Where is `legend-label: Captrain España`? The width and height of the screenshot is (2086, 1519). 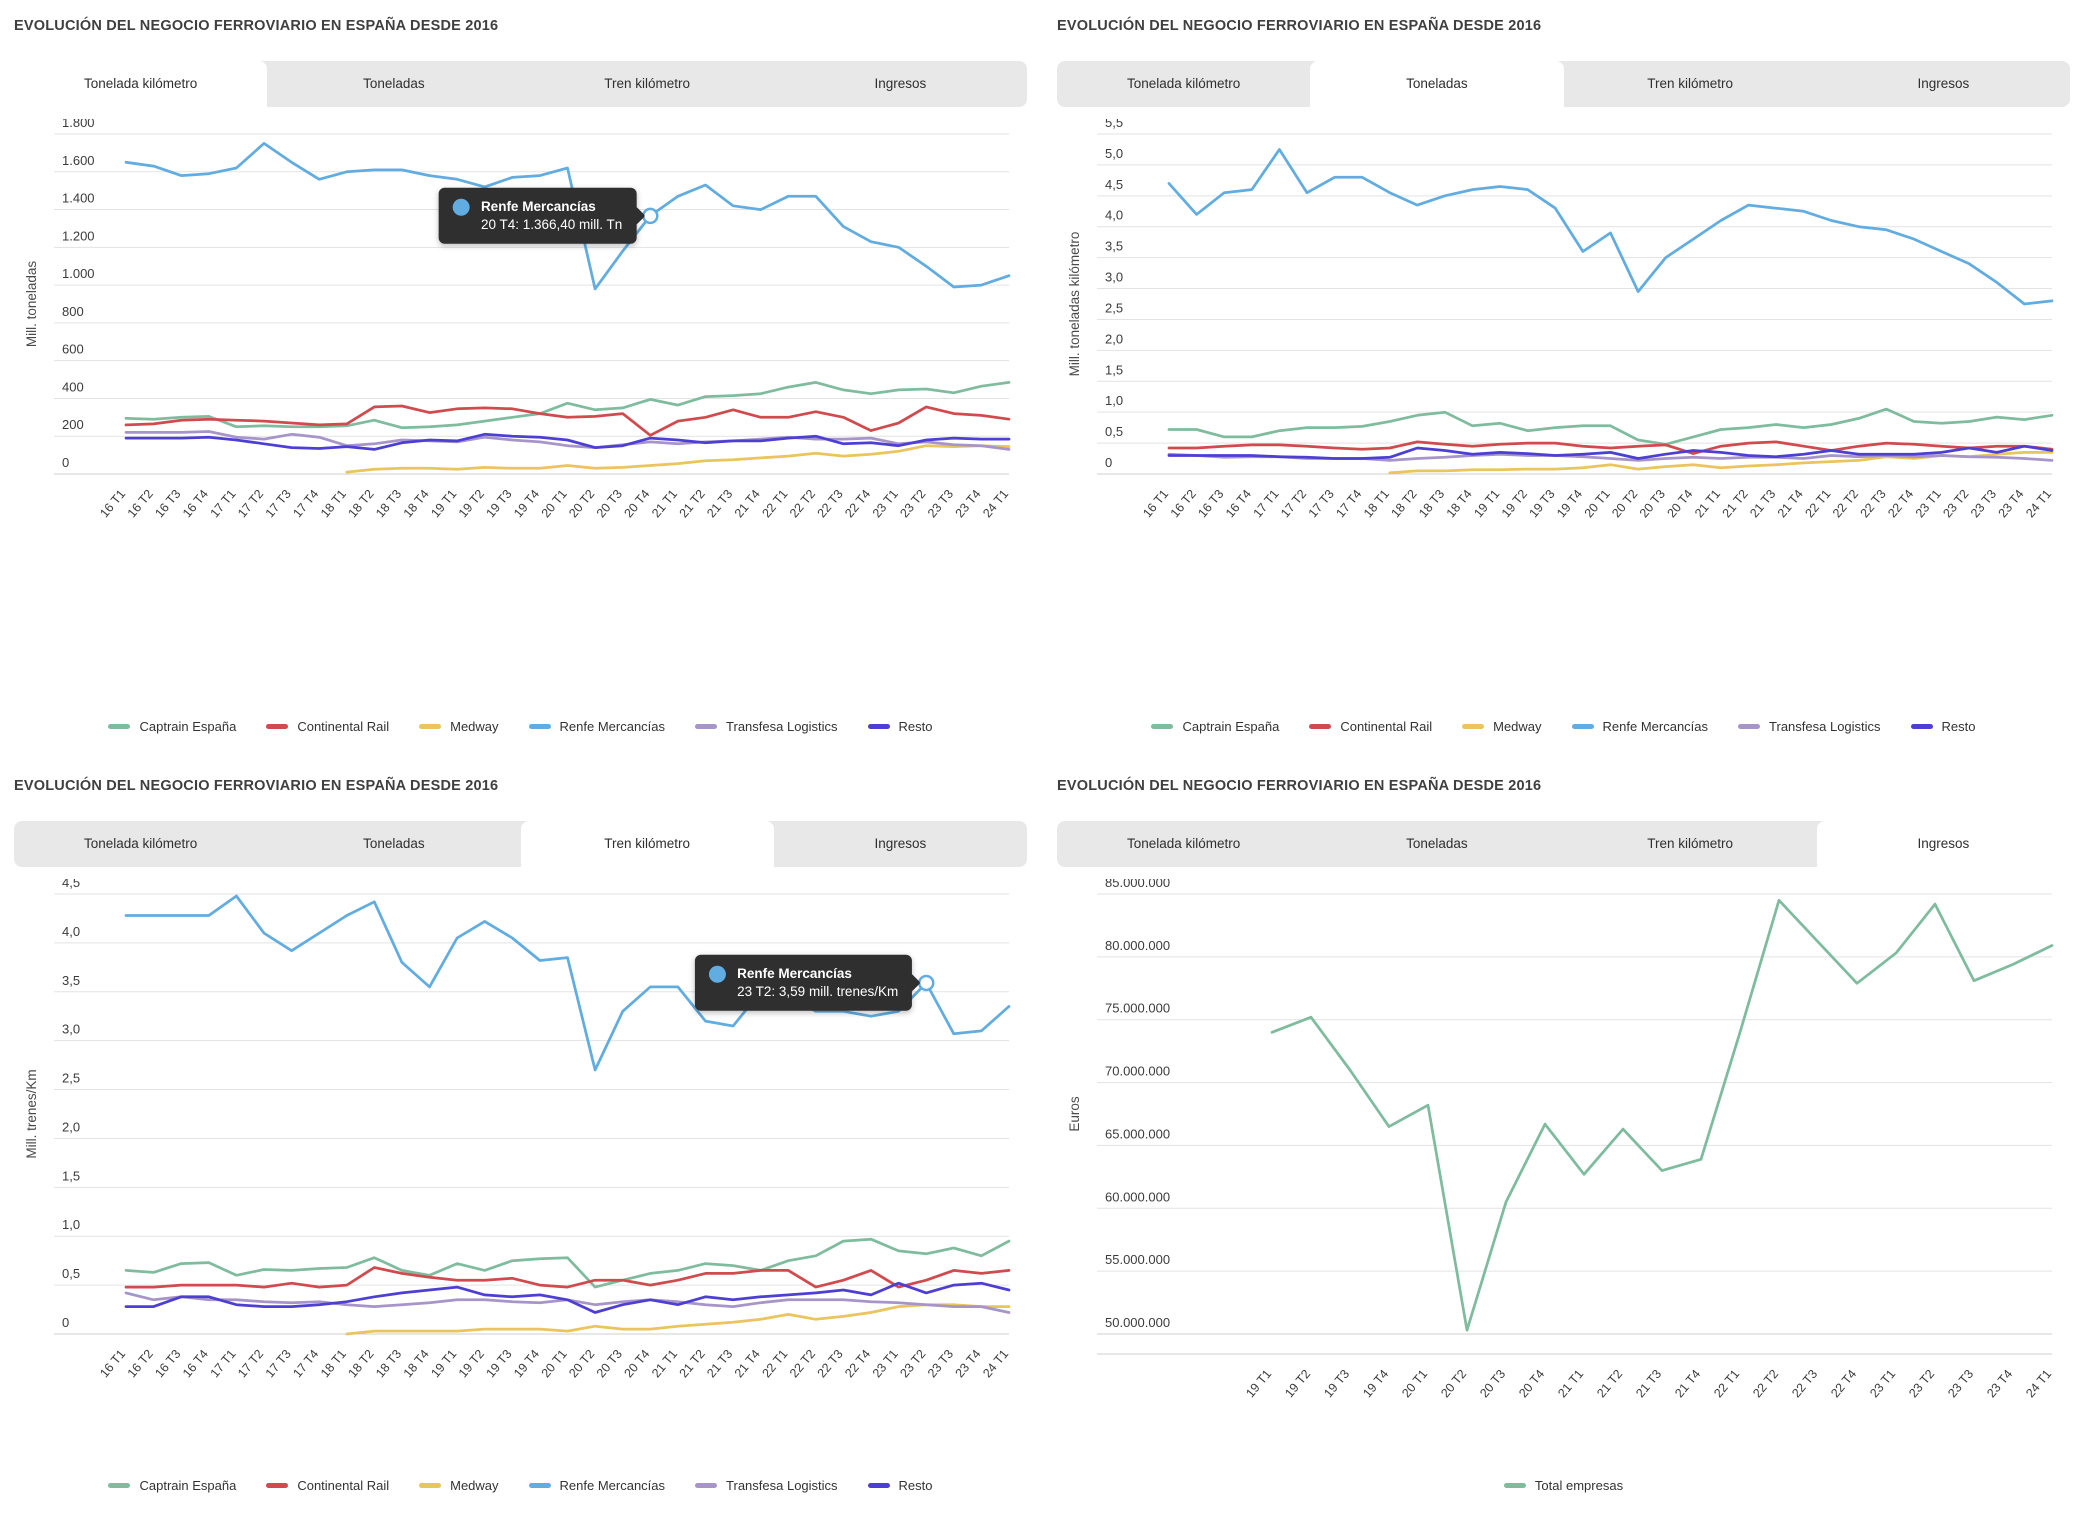 legend-label: Captrain España is located at coordinates (188, 1485).